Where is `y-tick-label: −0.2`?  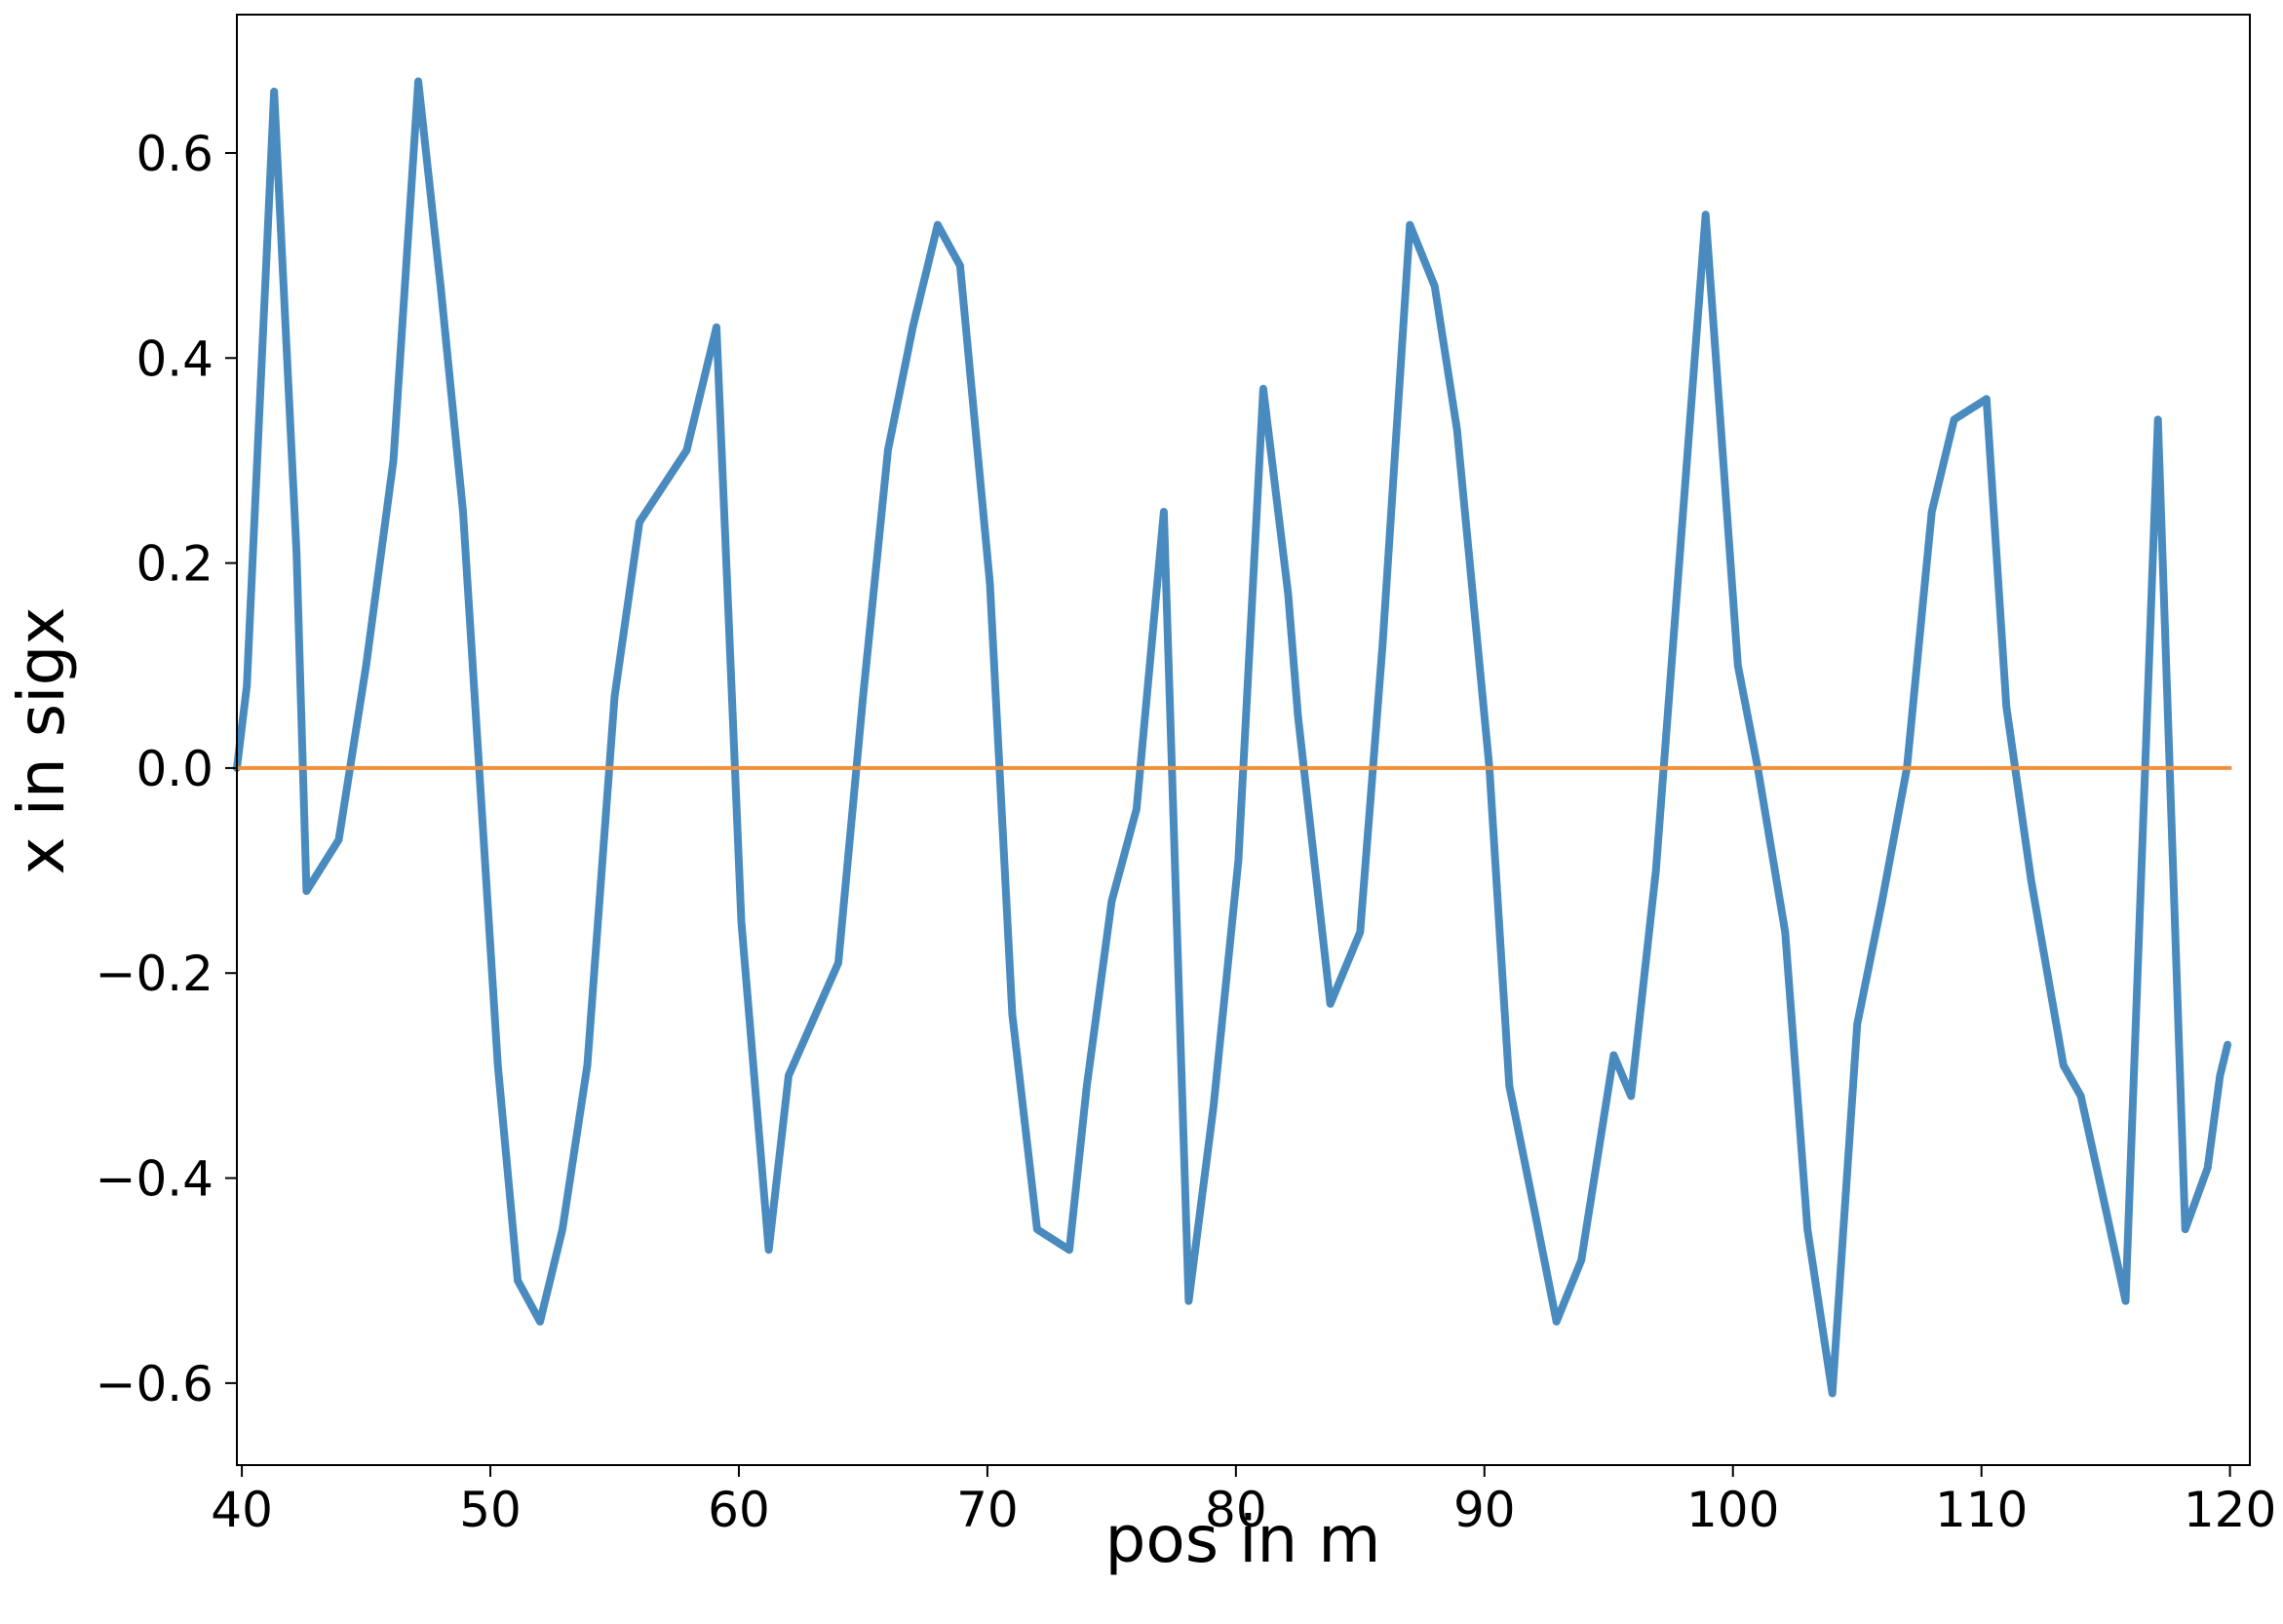 y-tick-label: −0.2 is located at coordinates (154, 974).